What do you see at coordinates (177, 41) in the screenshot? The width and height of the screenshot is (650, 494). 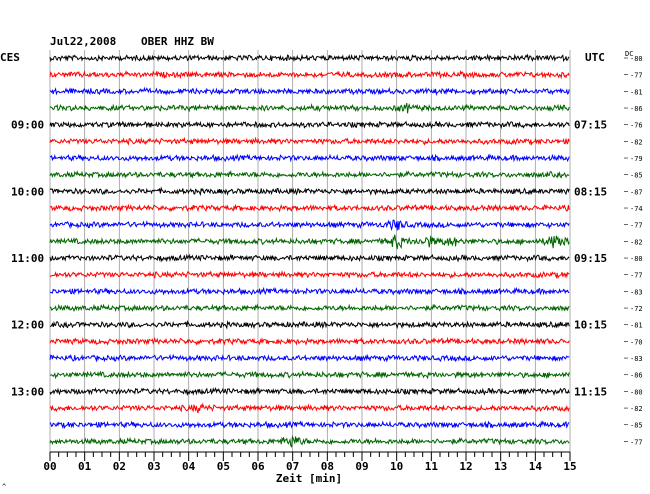 I see `station-label: OBER HHZ BW` at bounding box center [177, 41].